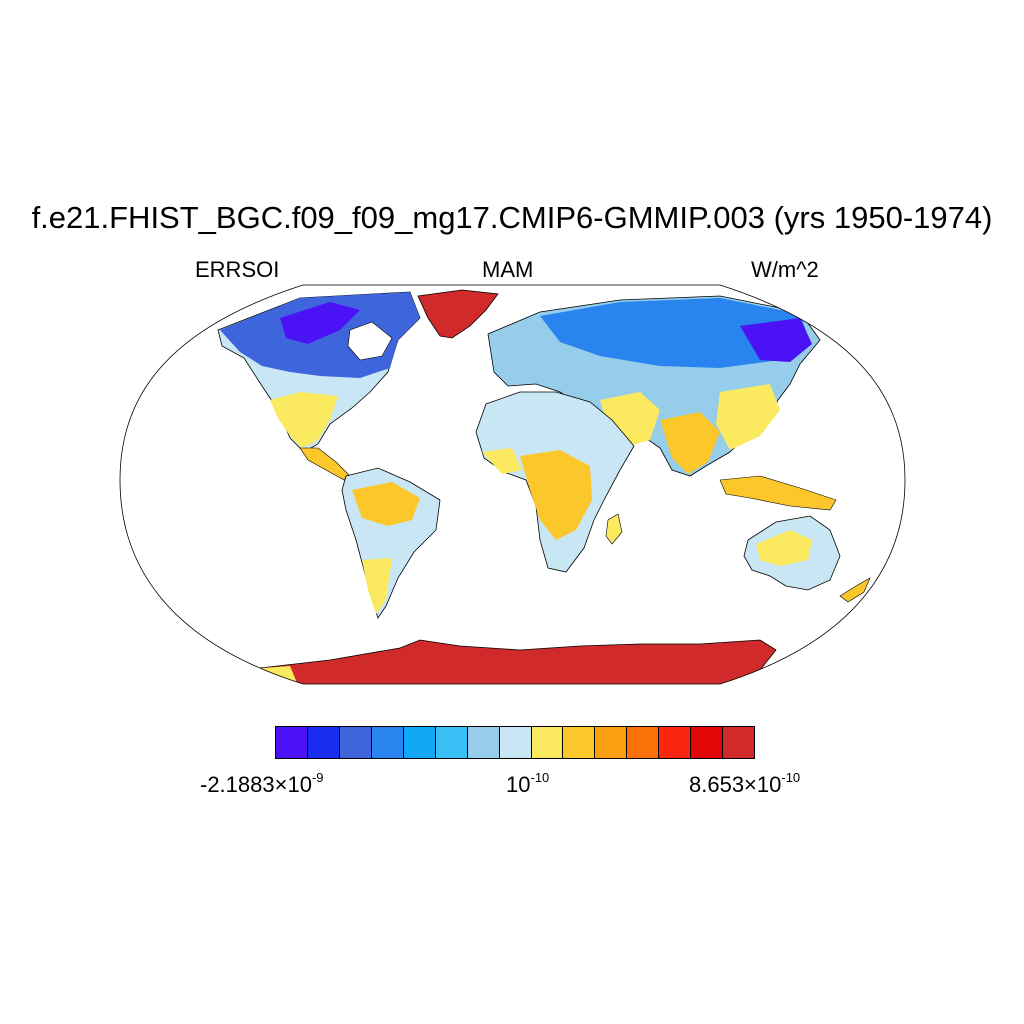 The image size is (1024, 1024). Describe the element at coordinates (675, 333) in the screenshot. I see `siberia-region` at that location.